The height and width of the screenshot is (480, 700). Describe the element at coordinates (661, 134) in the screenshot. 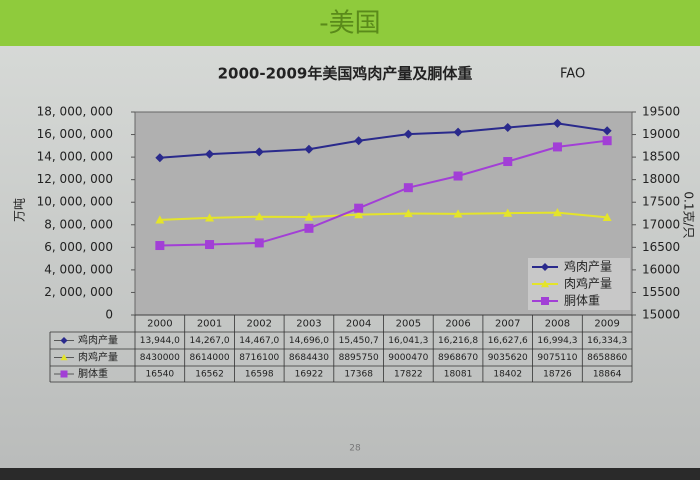

I see `y2-tick-label: 19000` at that location.